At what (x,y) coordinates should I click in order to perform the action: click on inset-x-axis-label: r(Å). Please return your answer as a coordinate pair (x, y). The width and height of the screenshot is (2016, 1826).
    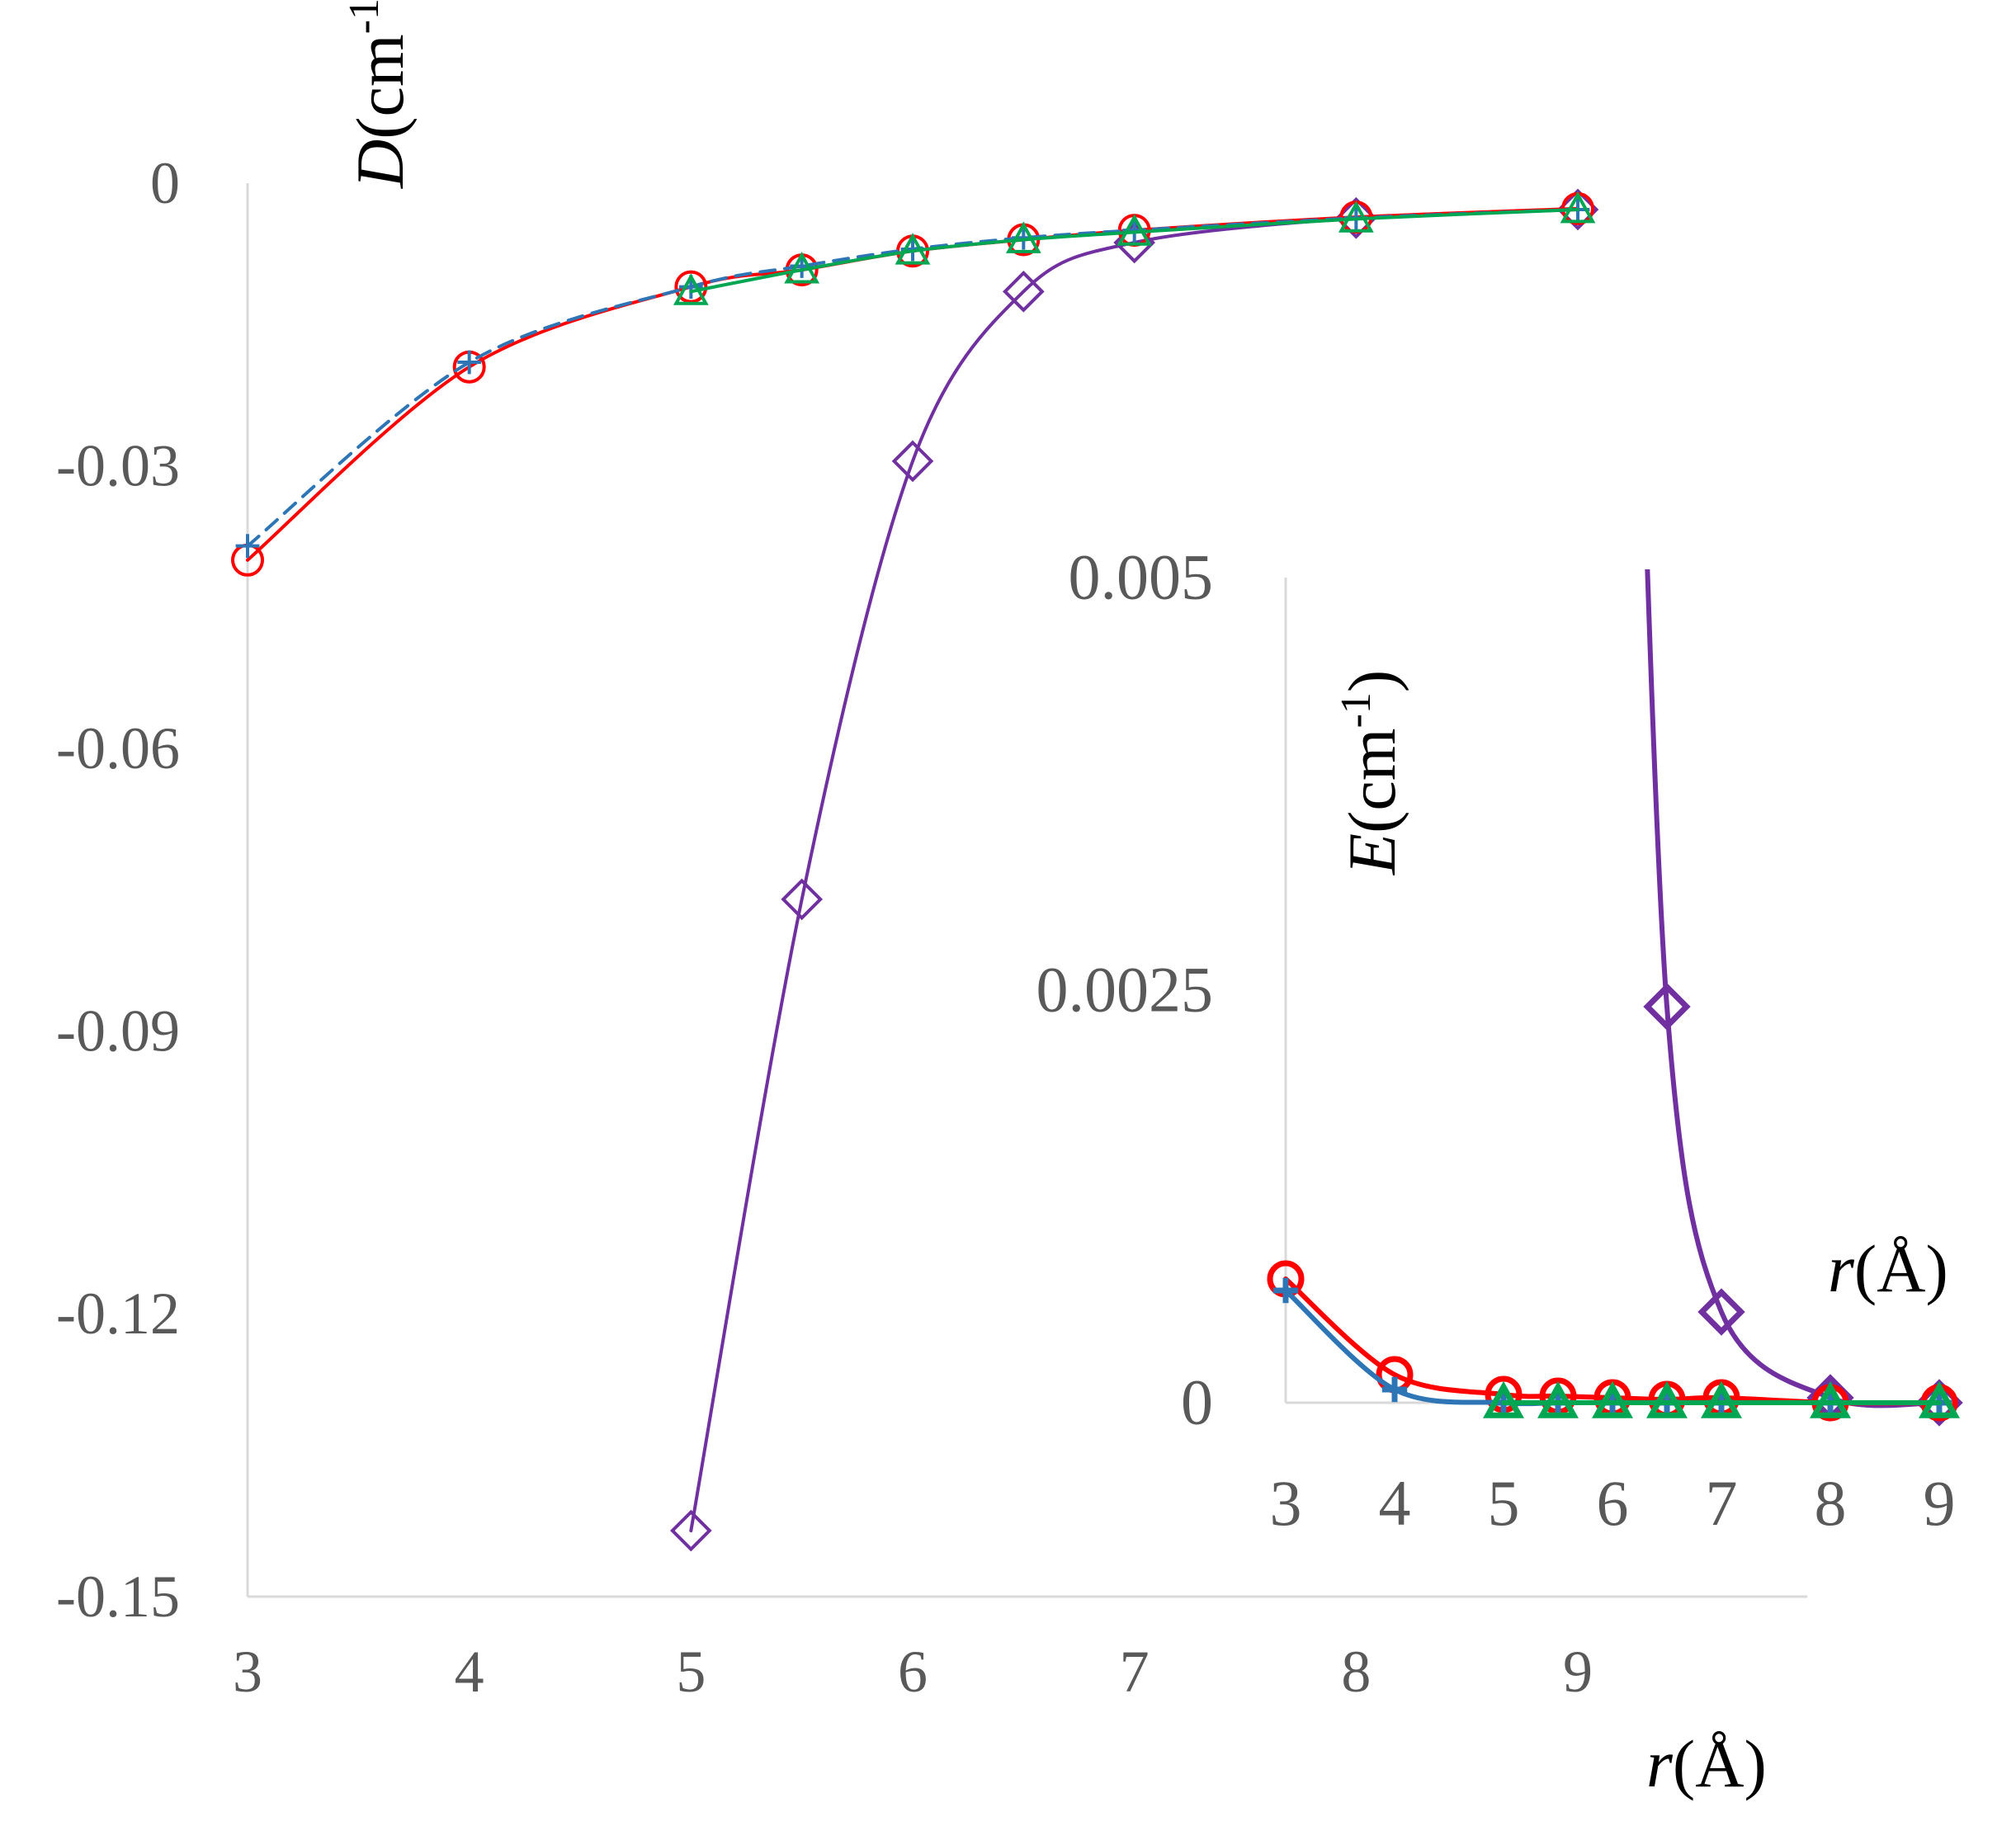
    Looking at the image, I should click on (1888, 1268).